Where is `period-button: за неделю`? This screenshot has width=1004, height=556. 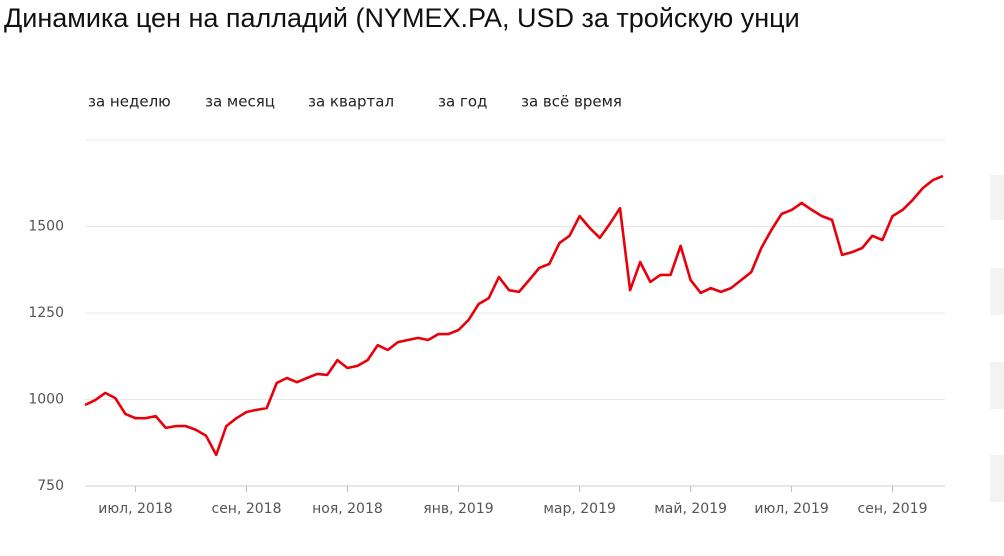 period-button: за неделю is located at coordinates (129, 102).